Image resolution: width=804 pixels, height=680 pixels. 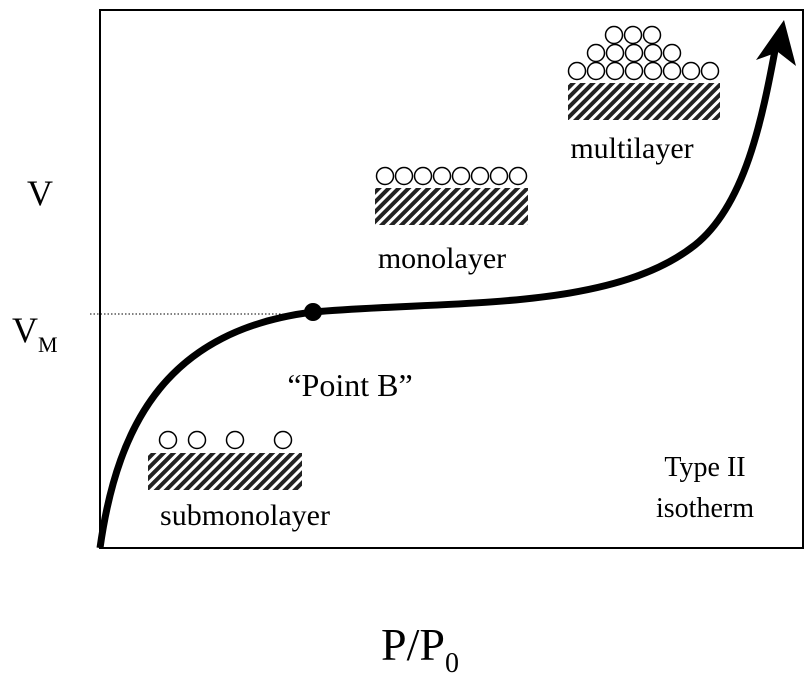 I want to click on x-axis-label: P/P0, so click(x=420, y=649).